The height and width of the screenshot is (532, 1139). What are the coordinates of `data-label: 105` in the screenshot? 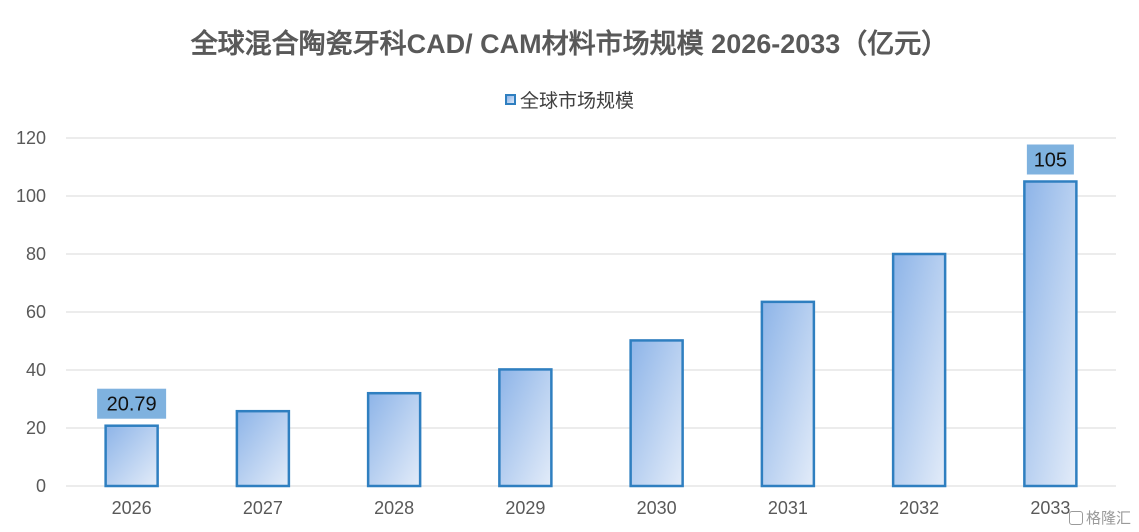 It's located at (1050, 161).